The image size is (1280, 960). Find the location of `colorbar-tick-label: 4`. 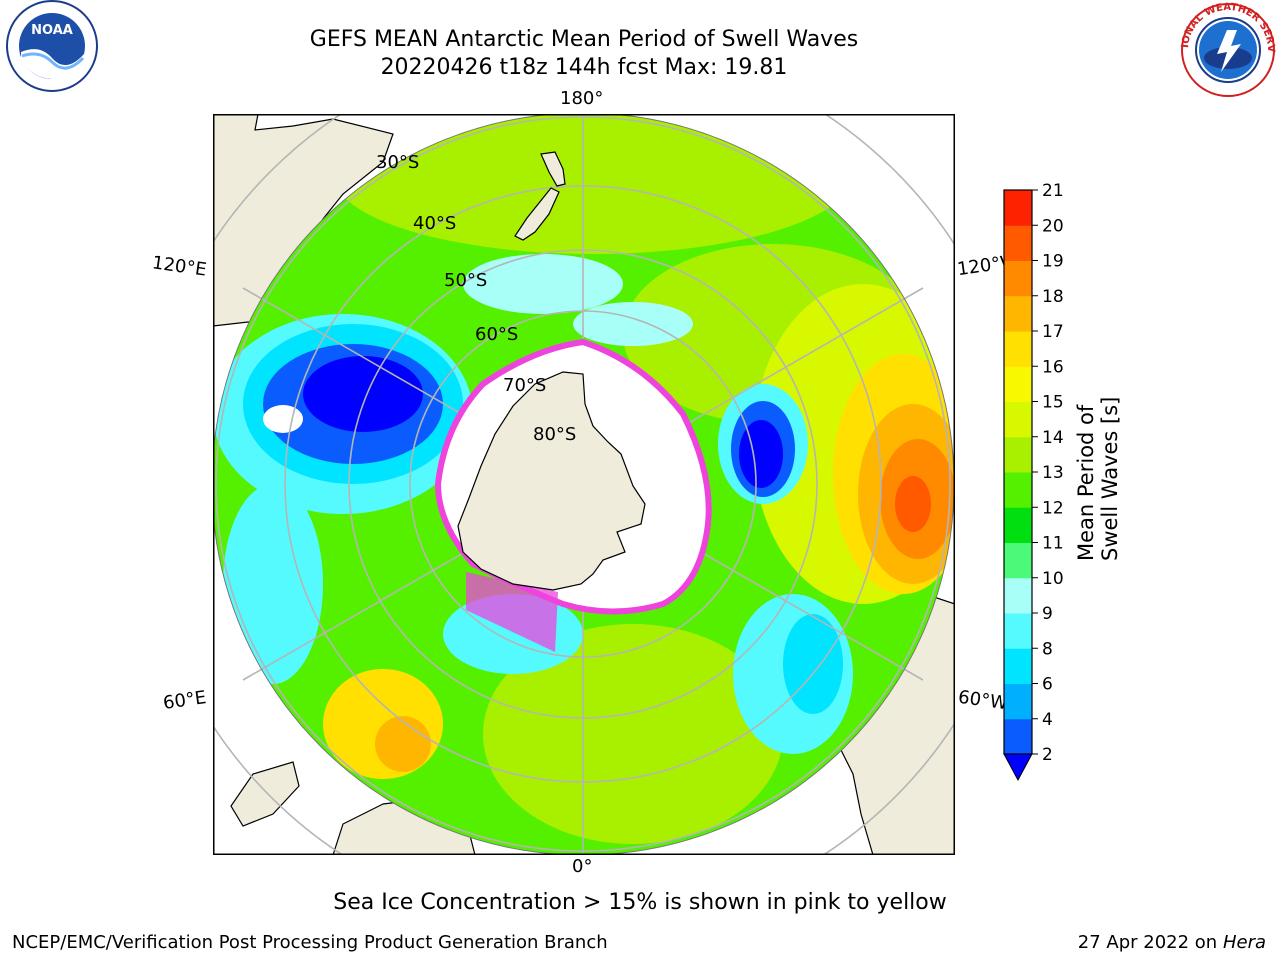

colorbar-tick-label: 4 is located at coordinates (1047, 720).